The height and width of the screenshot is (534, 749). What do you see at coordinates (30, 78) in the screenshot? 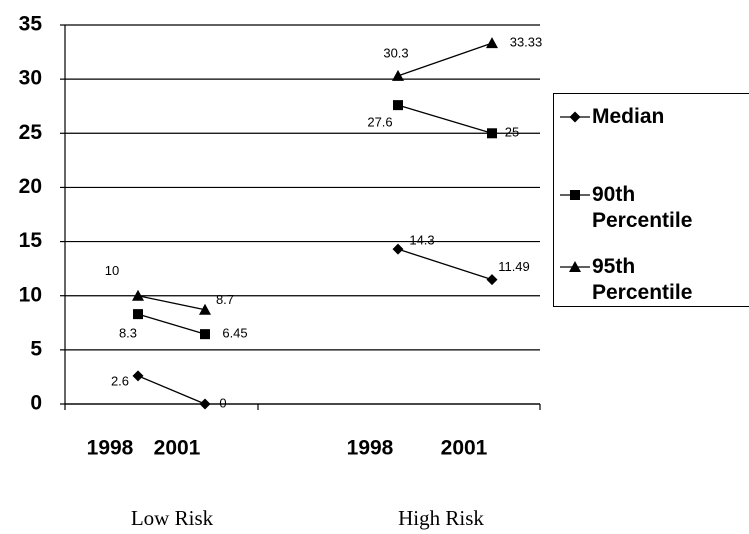
I see `y-tick-label: 30` at bounding box center [30, 78].